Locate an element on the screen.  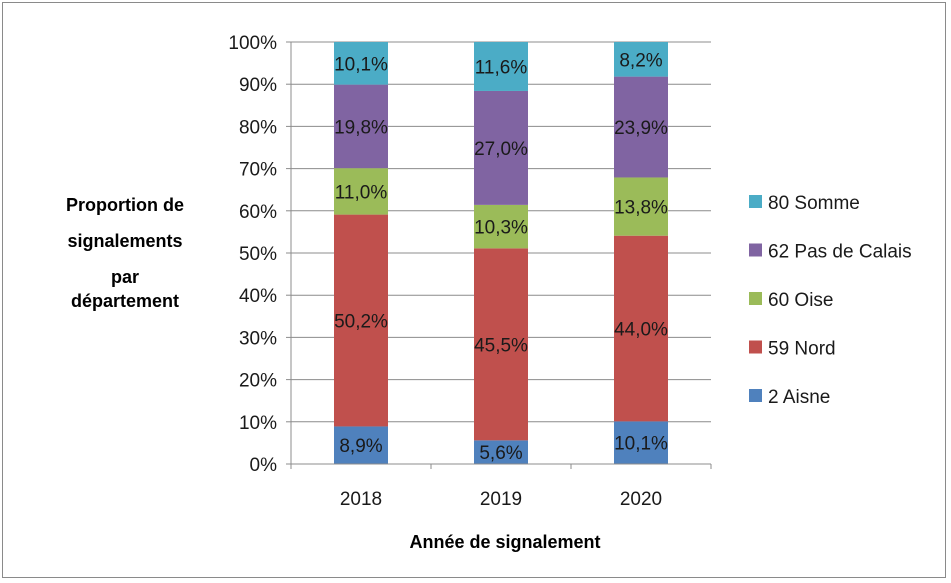
y-tick-label: 10% is located at coordinates (258, 423).